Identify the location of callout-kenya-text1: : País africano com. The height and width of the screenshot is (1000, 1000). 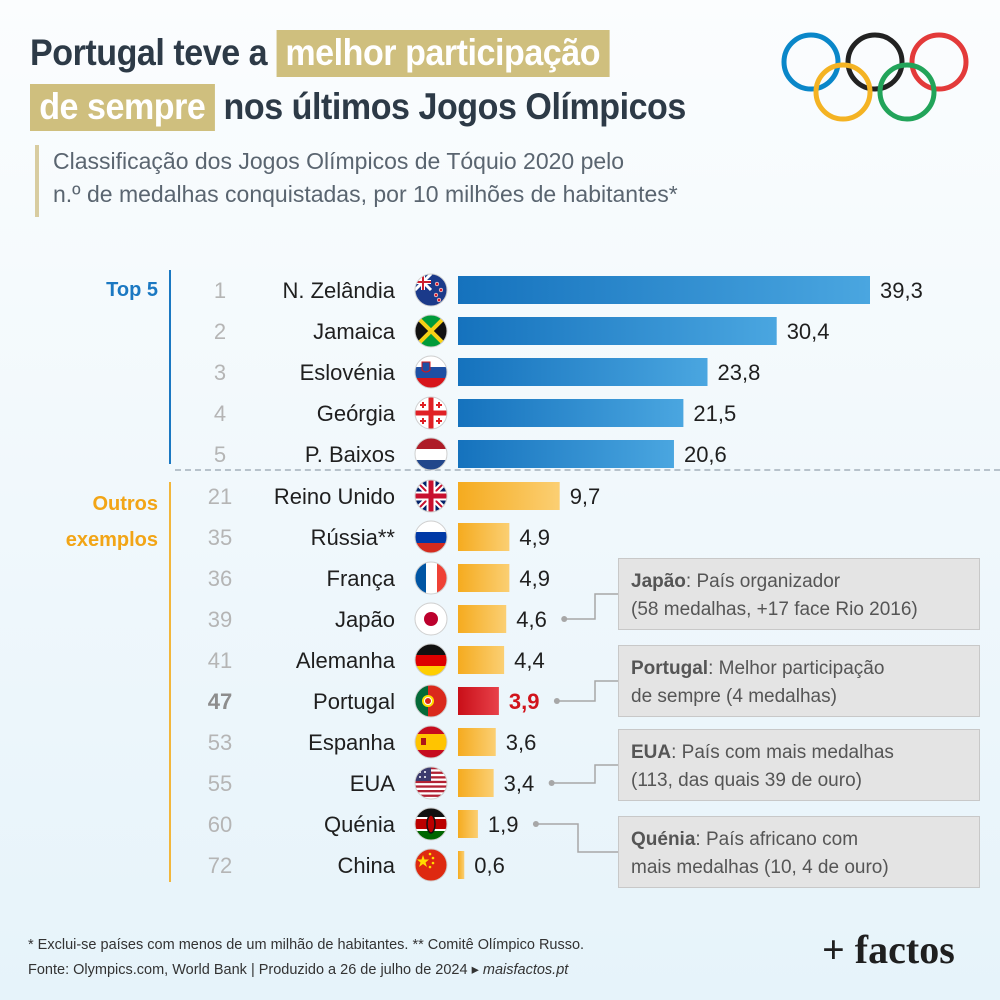
(777, 839).